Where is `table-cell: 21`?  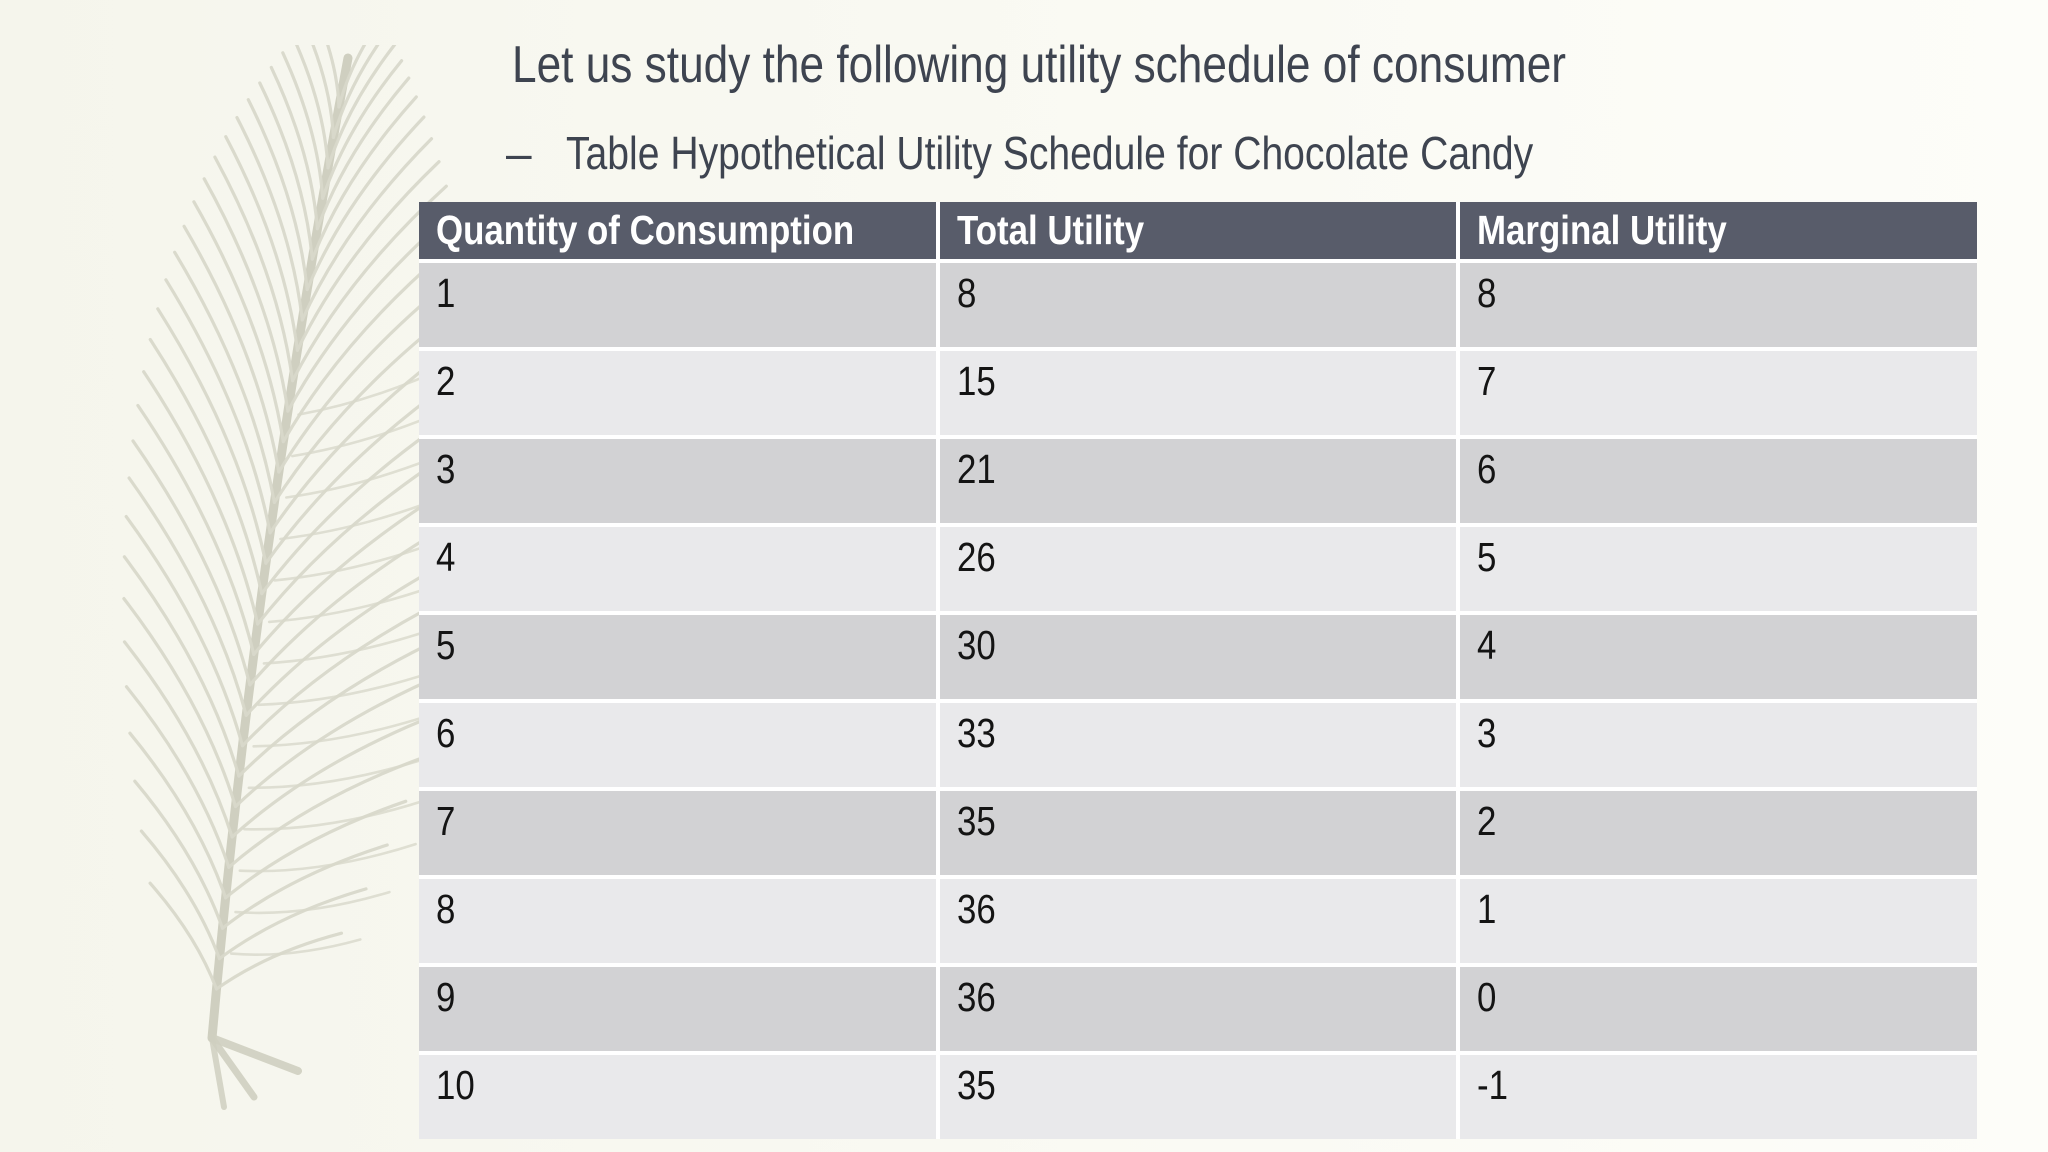
table-cell: 21 is located at coordinates (1198, 481).